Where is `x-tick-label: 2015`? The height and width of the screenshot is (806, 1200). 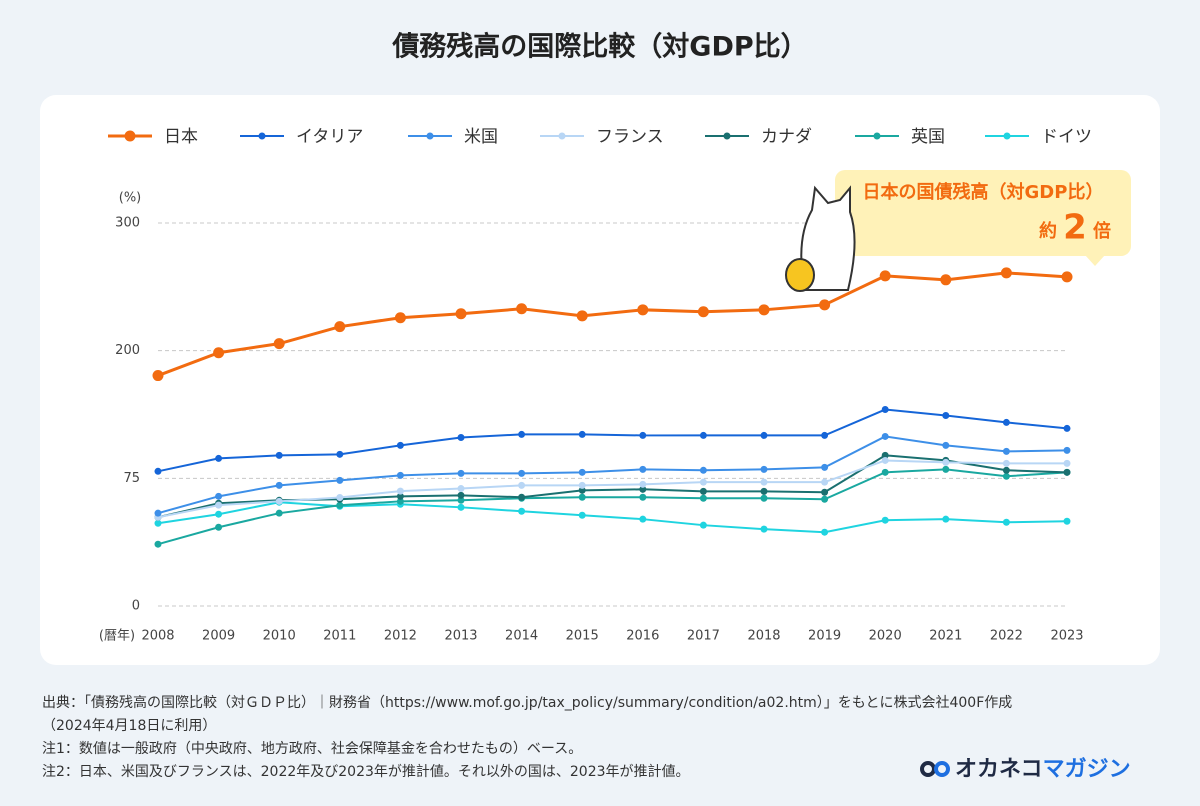
x-tick-label: 2015 is located at coordinates (582, 636).